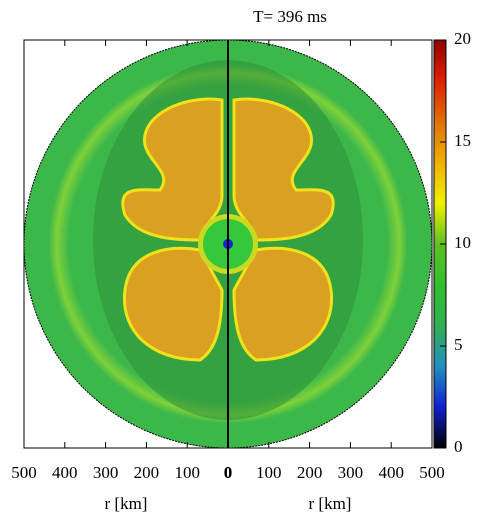 The width and height of the screenshot is (489, 519). I want to click on colorbar-tick-label: 10, so click(462, 242).